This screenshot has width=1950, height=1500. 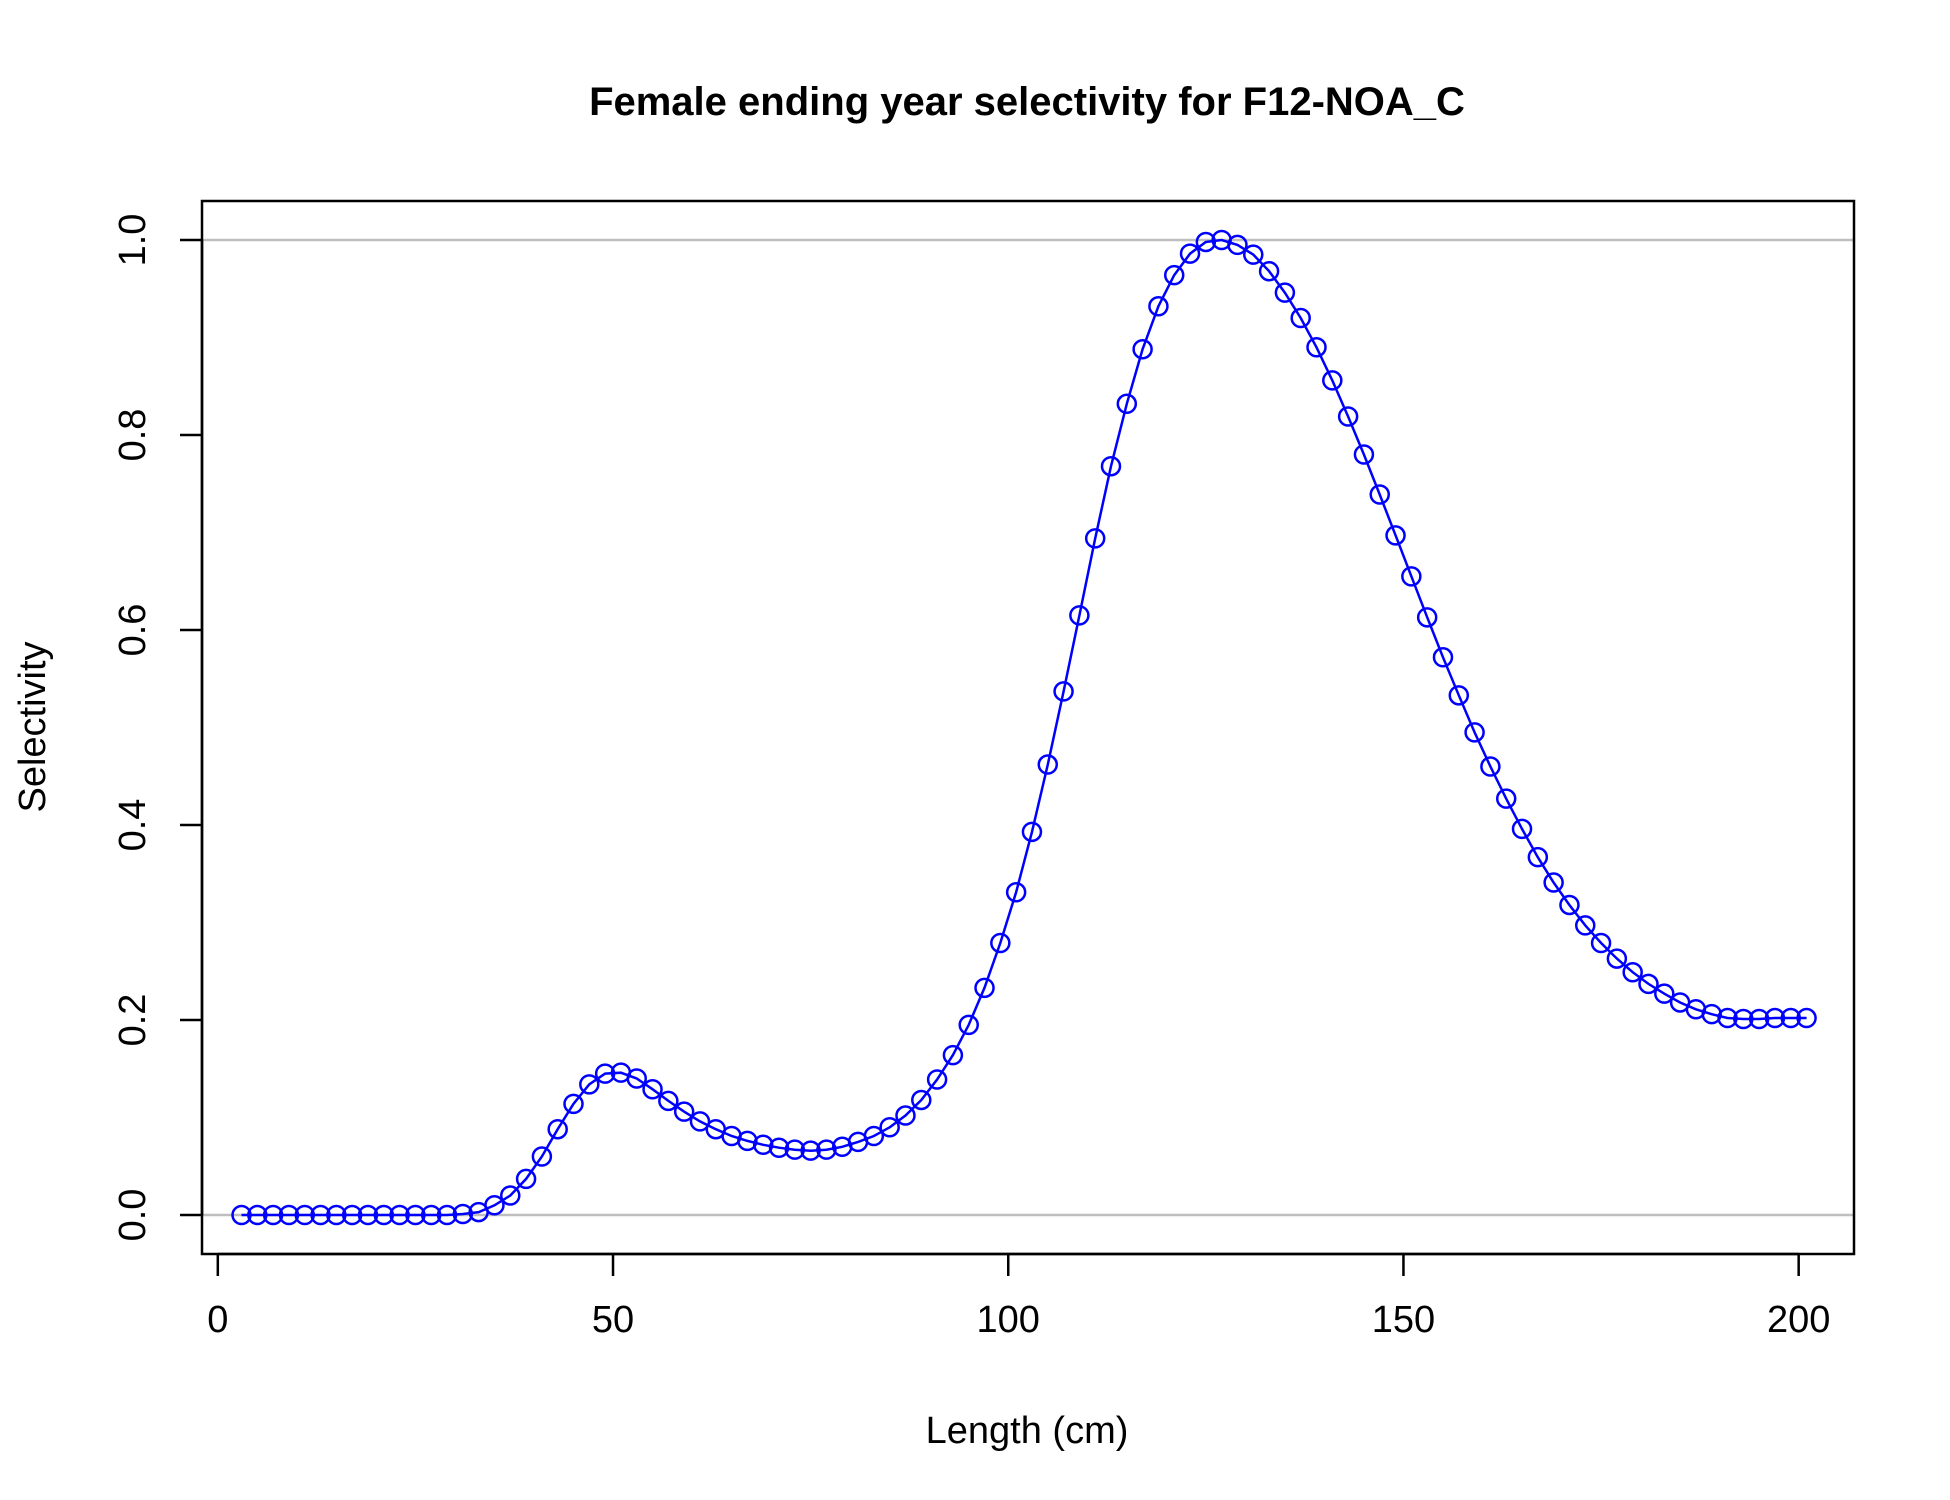 What do you see at coordinates (1403, 1320) in the screenshot?
I see `x-tick-label: 150` at bounding box center [1403, 1320].